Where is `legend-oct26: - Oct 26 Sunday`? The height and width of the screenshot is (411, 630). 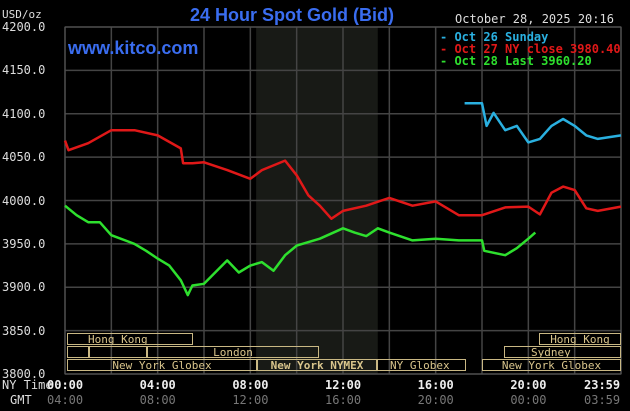
legend-oct26: - Oct 26 Sunday is located at coordinates (494, 37).